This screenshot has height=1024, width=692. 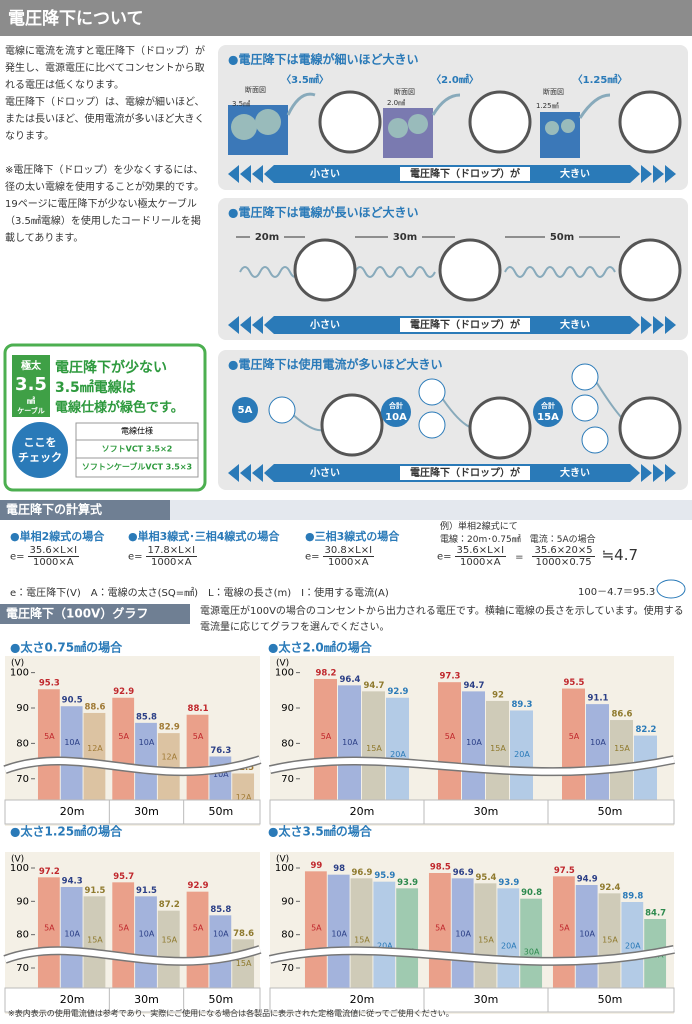 What do you see at coordinates (622, 715) in the screenshot?
I see `value-label: 86.6` at bounding box center [622, 715].